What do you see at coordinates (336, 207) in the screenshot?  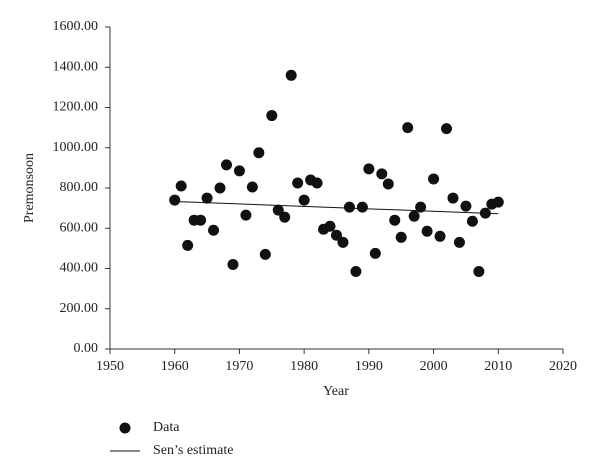 I see `trend-line` at bounding box center [336, 207].